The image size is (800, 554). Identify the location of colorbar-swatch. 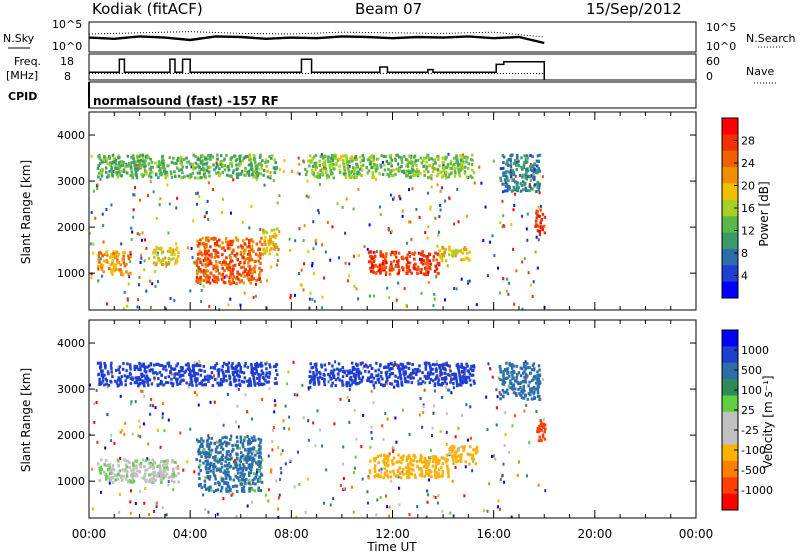
(730, 175).